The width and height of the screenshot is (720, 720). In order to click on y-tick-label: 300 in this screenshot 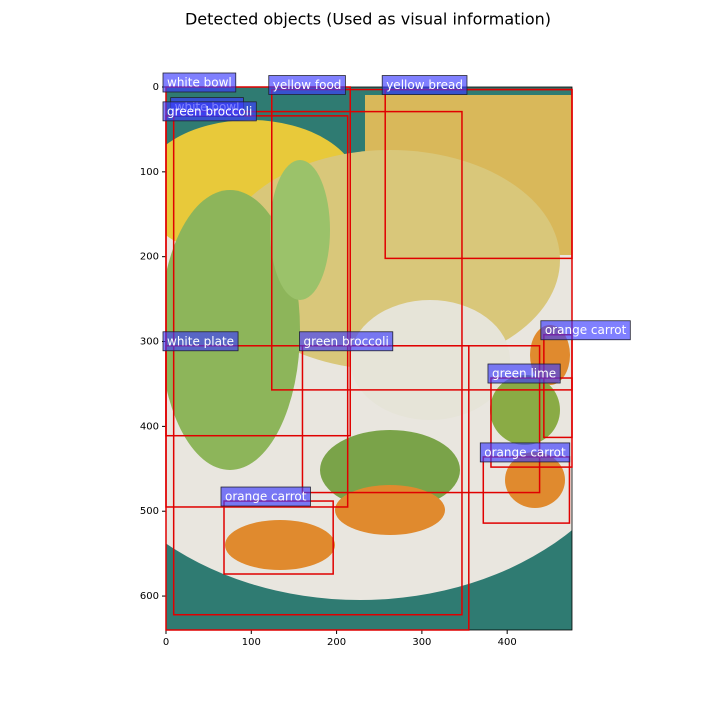, I will do `click(149, 342)`.